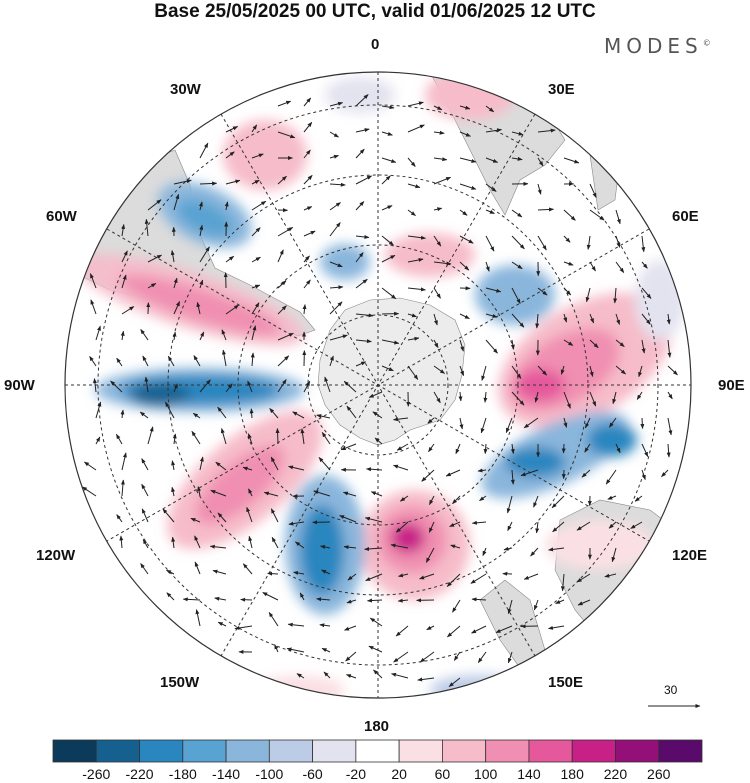  I want to click on lon-label-120w: 120W, so click(56, 555).